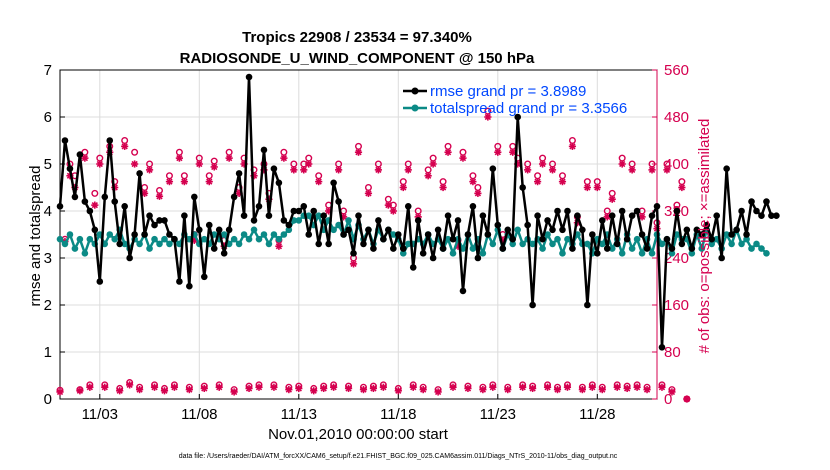 This screenshot has width=830, height=470. I want to click on y-tick-label: 4, so click(48, 211).